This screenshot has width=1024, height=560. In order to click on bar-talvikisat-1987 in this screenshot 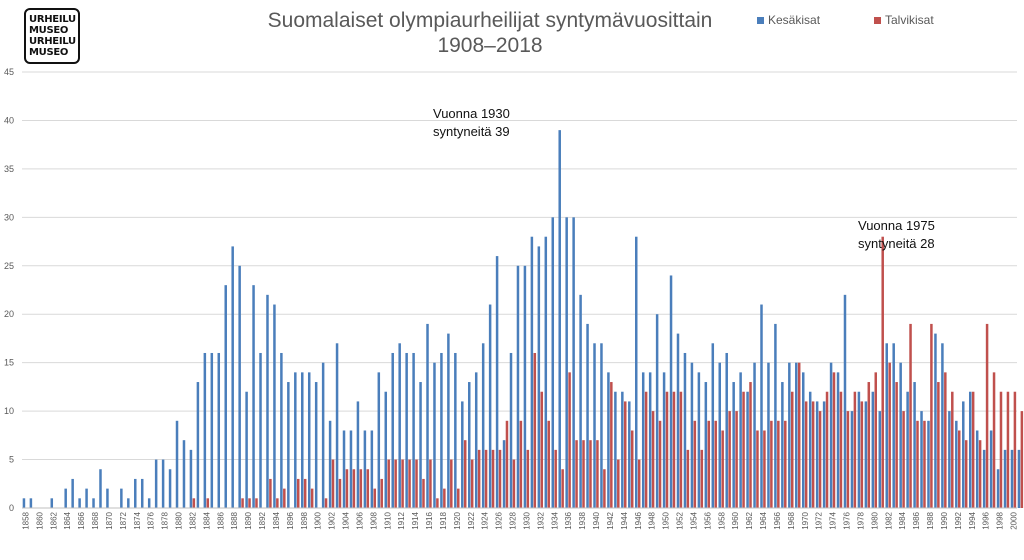, I will do `click(924, 464)`.